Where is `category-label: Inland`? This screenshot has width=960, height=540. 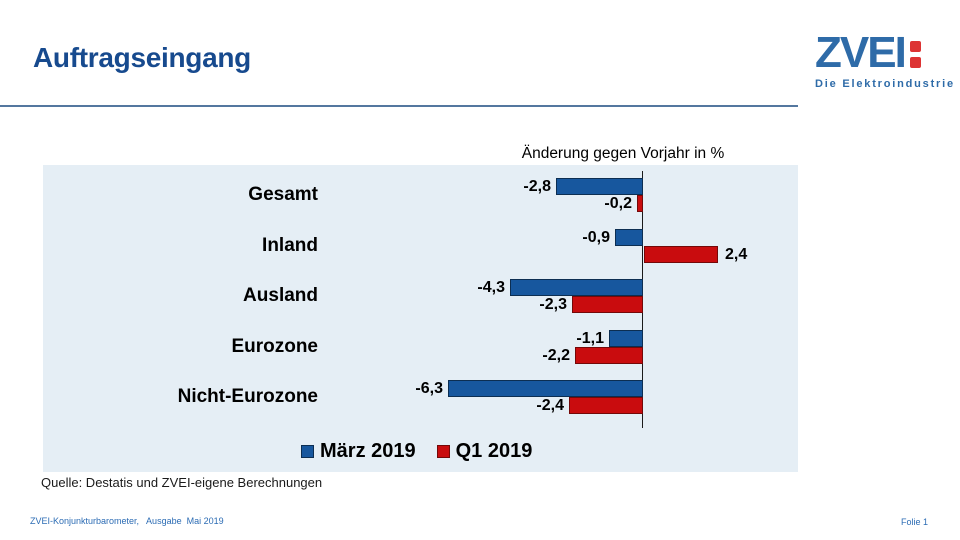
category-label: Inland is located at coordinates (290, 245).